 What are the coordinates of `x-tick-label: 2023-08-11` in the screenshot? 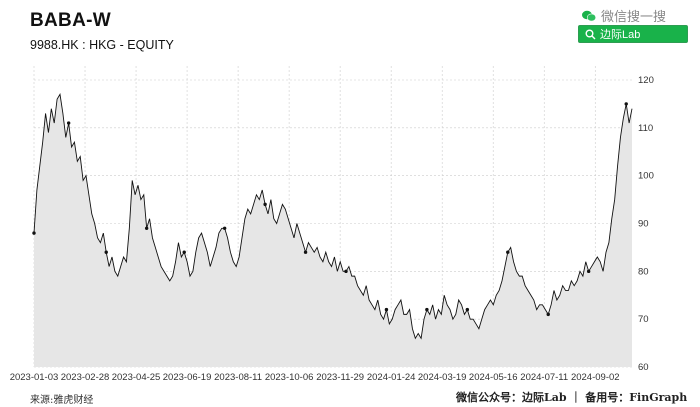 It's located at (238, 377).